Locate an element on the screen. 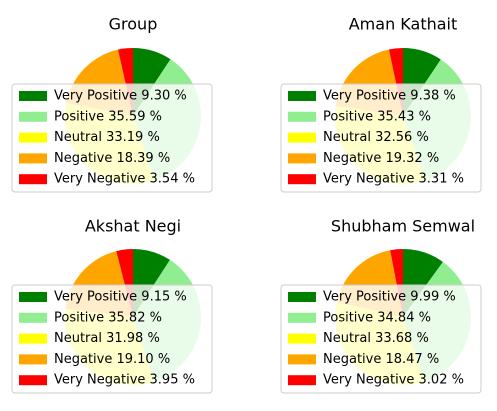 Image resolution: width=497 pixels, height=411 pixels. legend-label: Very Negative 3.54 % is located at coordinates (124, 179).